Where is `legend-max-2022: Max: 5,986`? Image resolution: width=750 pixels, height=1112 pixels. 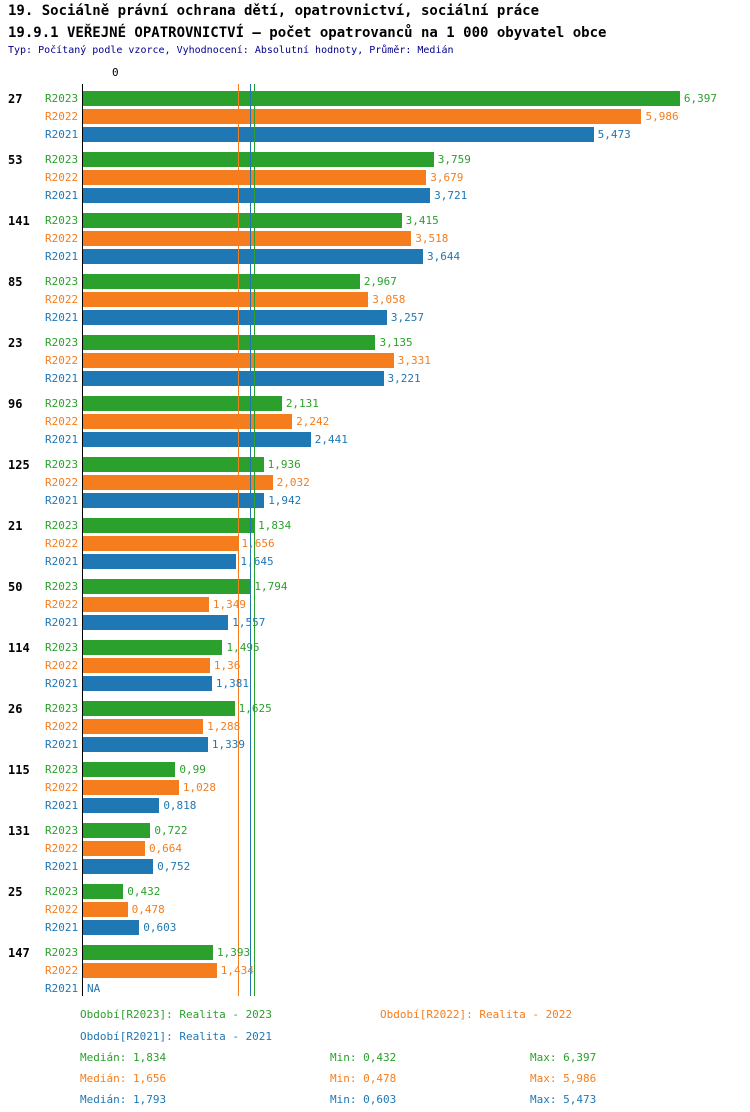 legend-max-2022: Max: 5,986 is located at coordinates (563, 1078).